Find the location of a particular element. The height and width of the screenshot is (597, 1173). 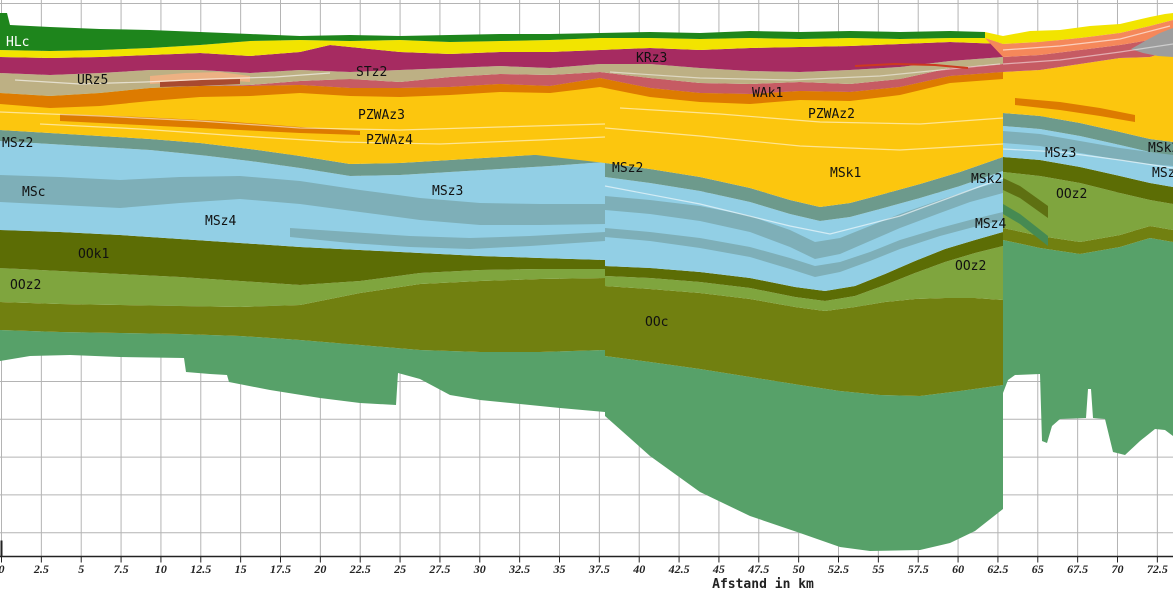

layer-green-hlc is located at coordinates (492, 32).